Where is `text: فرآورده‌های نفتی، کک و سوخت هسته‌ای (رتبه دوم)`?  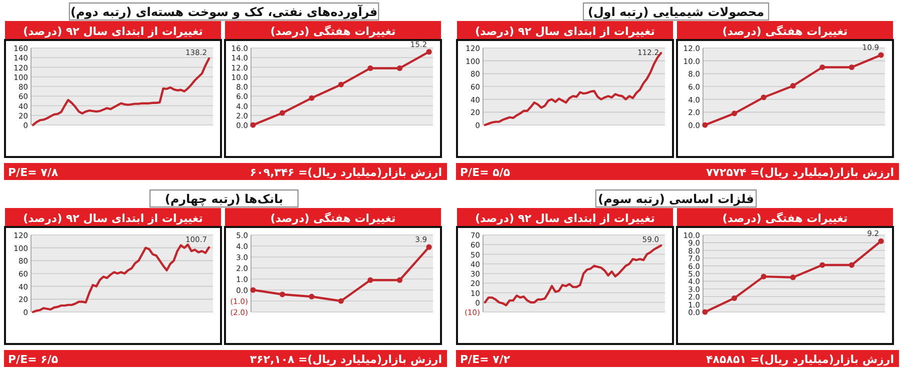
text: فرآورده‌های نفتی، کک و سوخت هسته‌ای (رتبه دوم) is located at coordinates (224, 11).